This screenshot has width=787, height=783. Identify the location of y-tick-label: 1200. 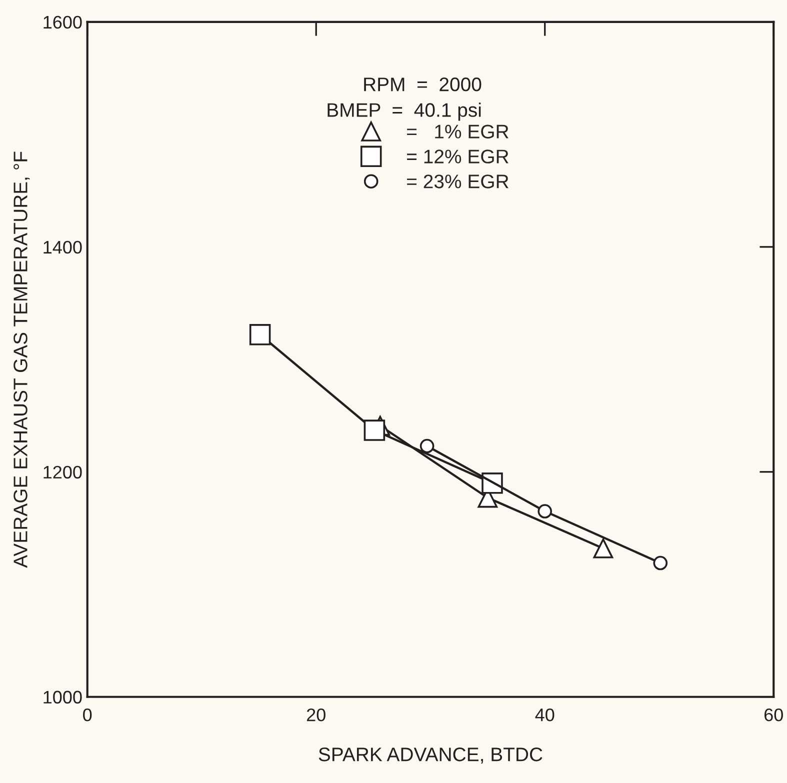
(63, 472).